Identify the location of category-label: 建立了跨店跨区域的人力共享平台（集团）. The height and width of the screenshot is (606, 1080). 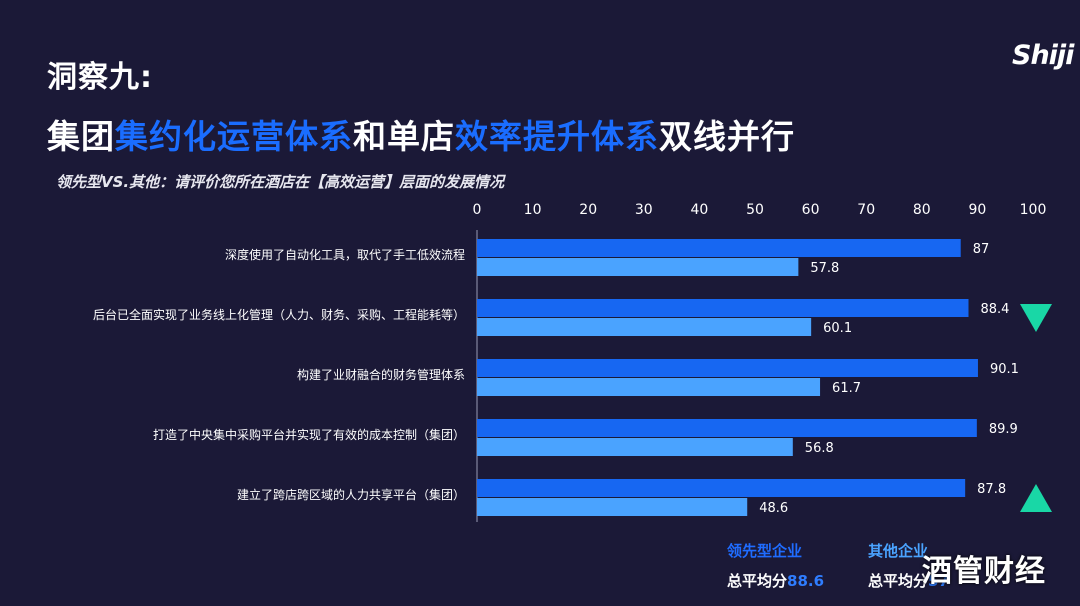
(351, 494).